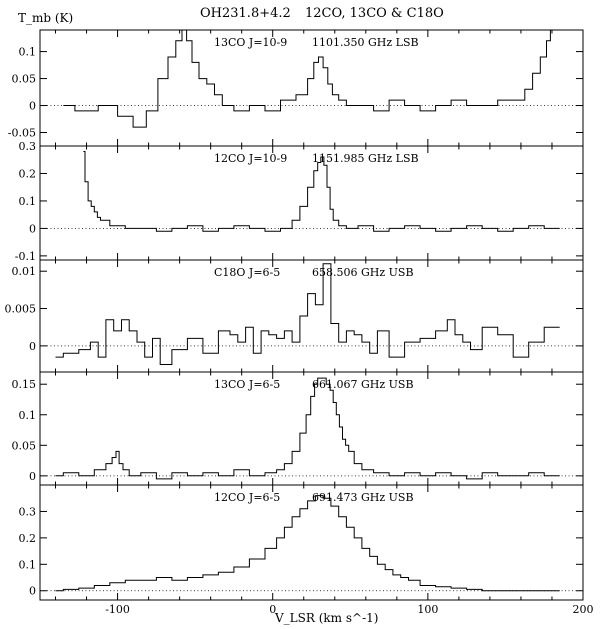 Image resolution: width=600 pixels, height=629 pixels. I want to click on x-tick-label: 200, so click(583, 609).